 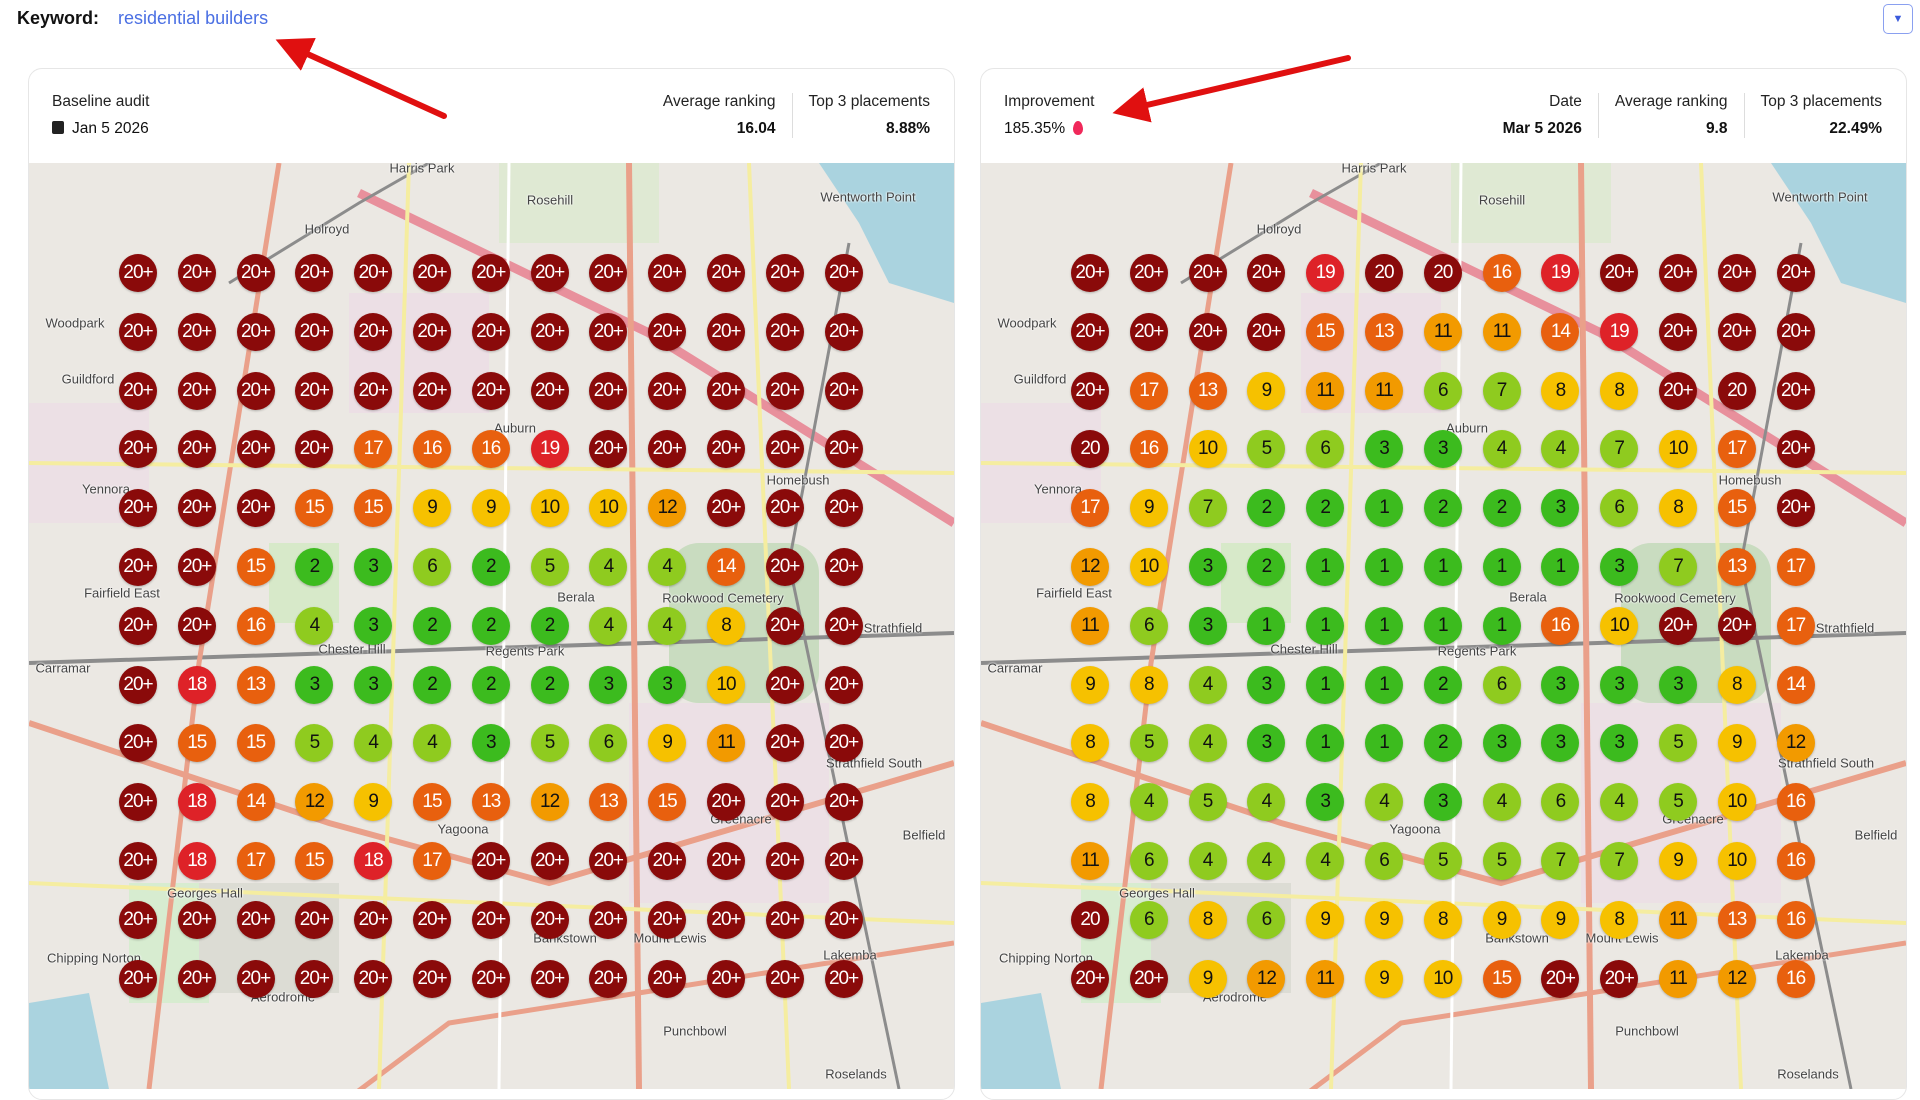 I want to click on rank-pin: 12, so click(x=1090, y=567).